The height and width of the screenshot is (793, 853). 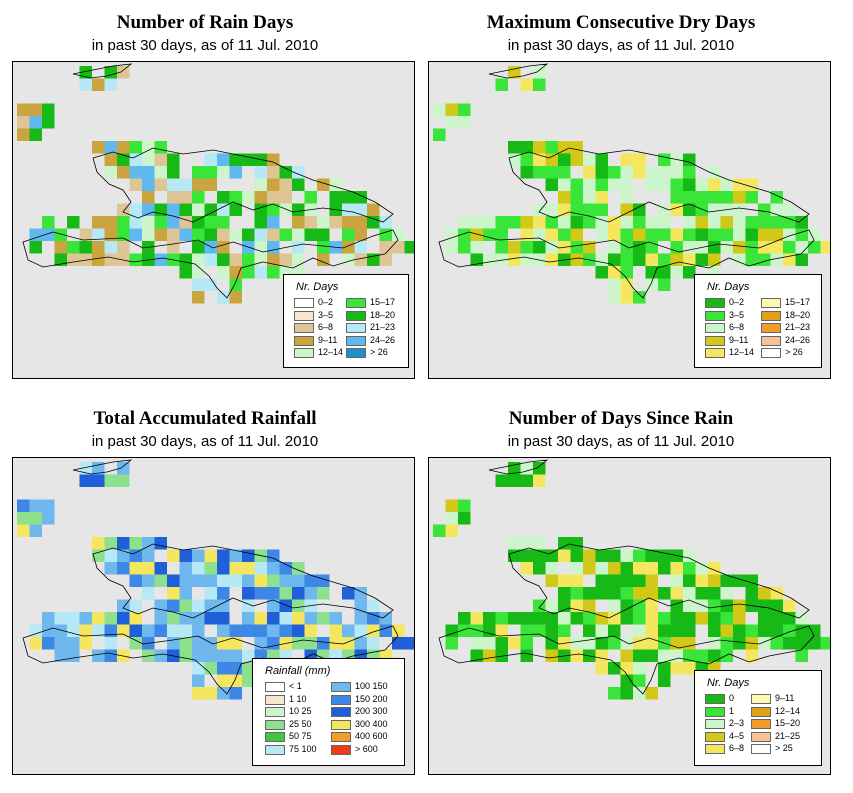 I want to click on legend-label: 100 150, so click(x=371, y=686).